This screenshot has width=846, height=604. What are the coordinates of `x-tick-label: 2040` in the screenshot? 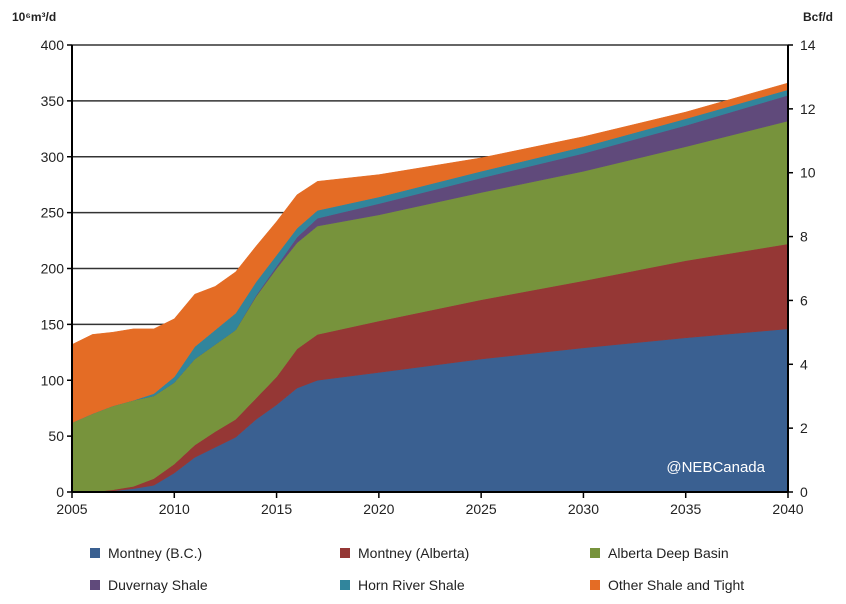 It's located at (787, 509).